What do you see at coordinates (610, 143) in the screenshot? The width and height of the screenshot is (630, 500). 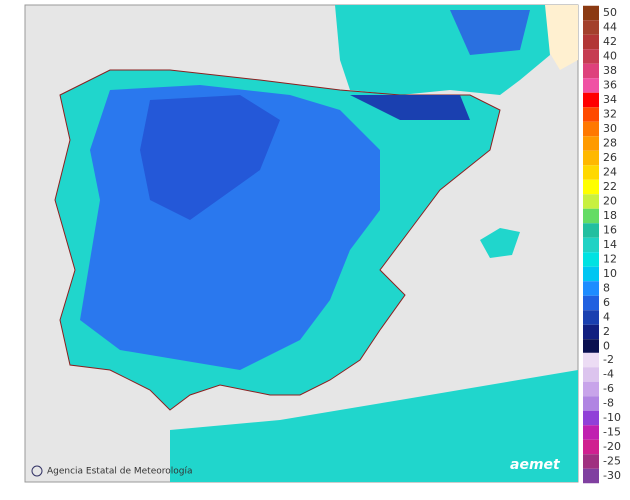 I see `legend-label: 28` at bounding box center [610, 143].